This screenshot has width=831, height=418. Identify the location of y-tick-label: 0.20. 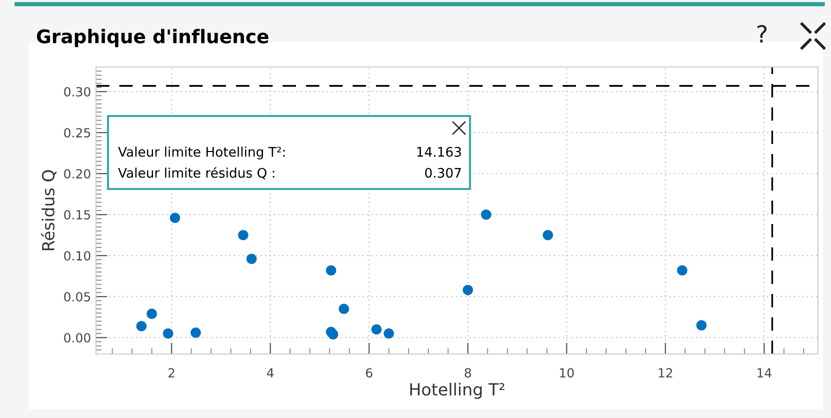
(77, 174).